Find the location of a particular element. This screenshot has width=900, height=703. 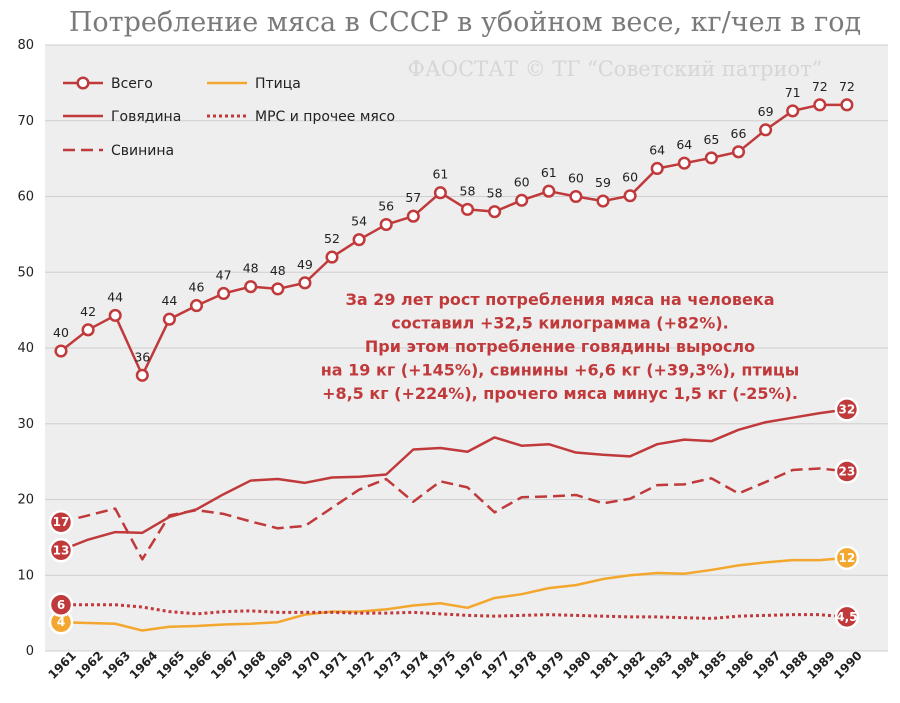

marker-total-1983 is located at coordinates (657, 168).